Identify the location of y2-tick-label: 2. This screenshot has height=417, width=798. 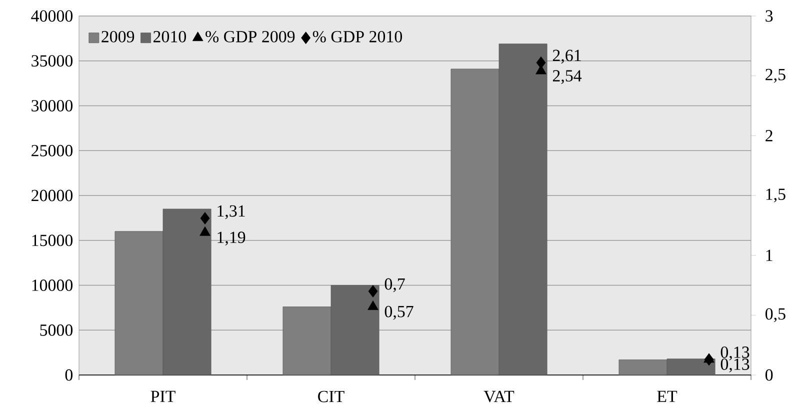
(769, 136).